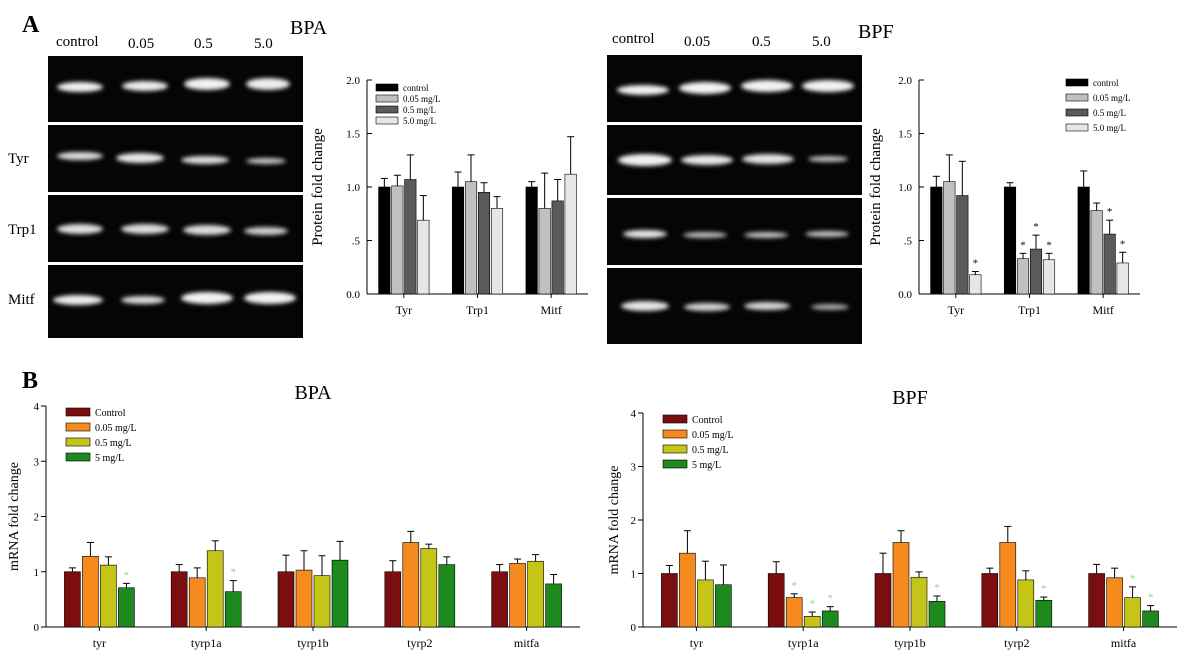 The width and height of the screenshot is (1183, 662). Describe the element at coordinates (353, 188) in the screenshot. I see `y-tick-label: 1.0` at that location.